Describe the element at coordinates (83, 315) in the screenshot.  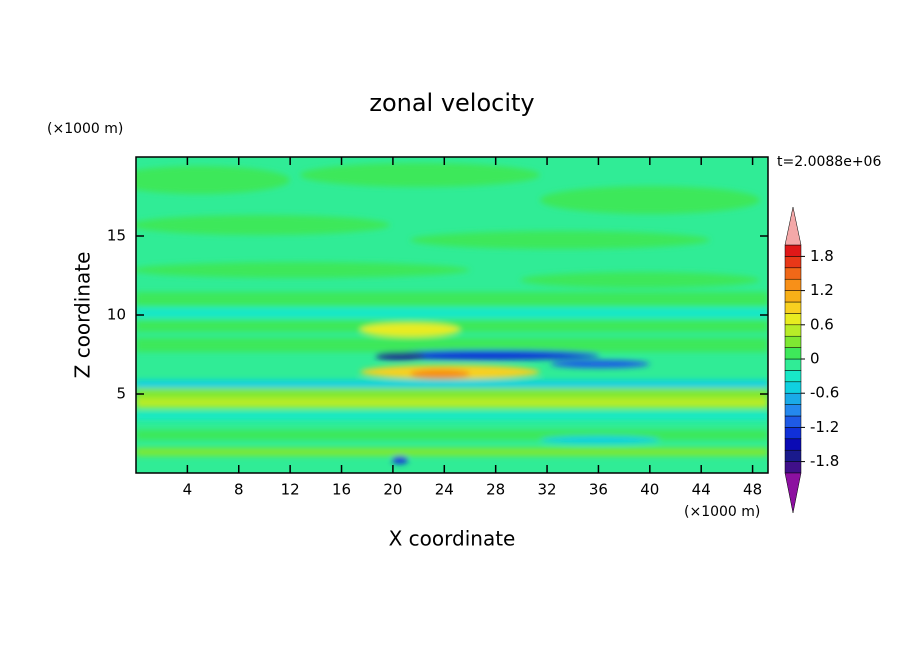
I see `y-axis-label: Z coordinate` at that location.